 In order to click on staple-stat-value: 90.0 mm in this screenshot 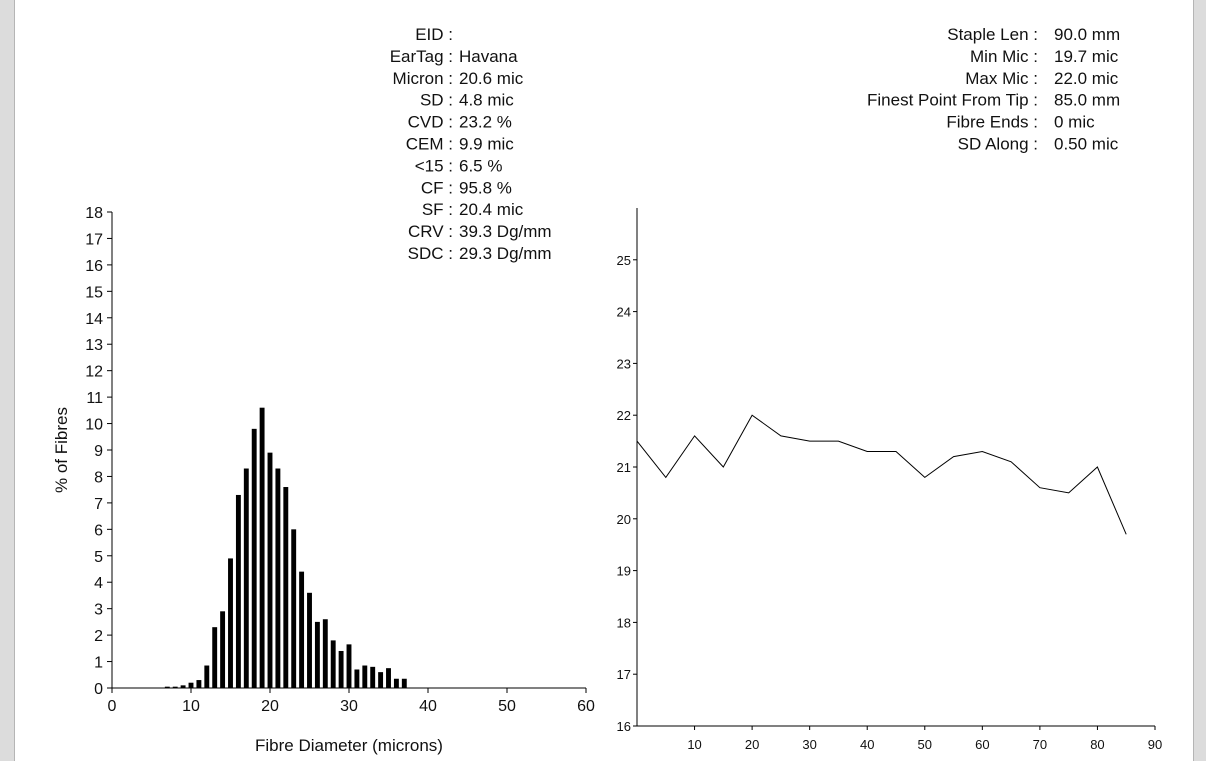, I will do `click(1087, 34)`.